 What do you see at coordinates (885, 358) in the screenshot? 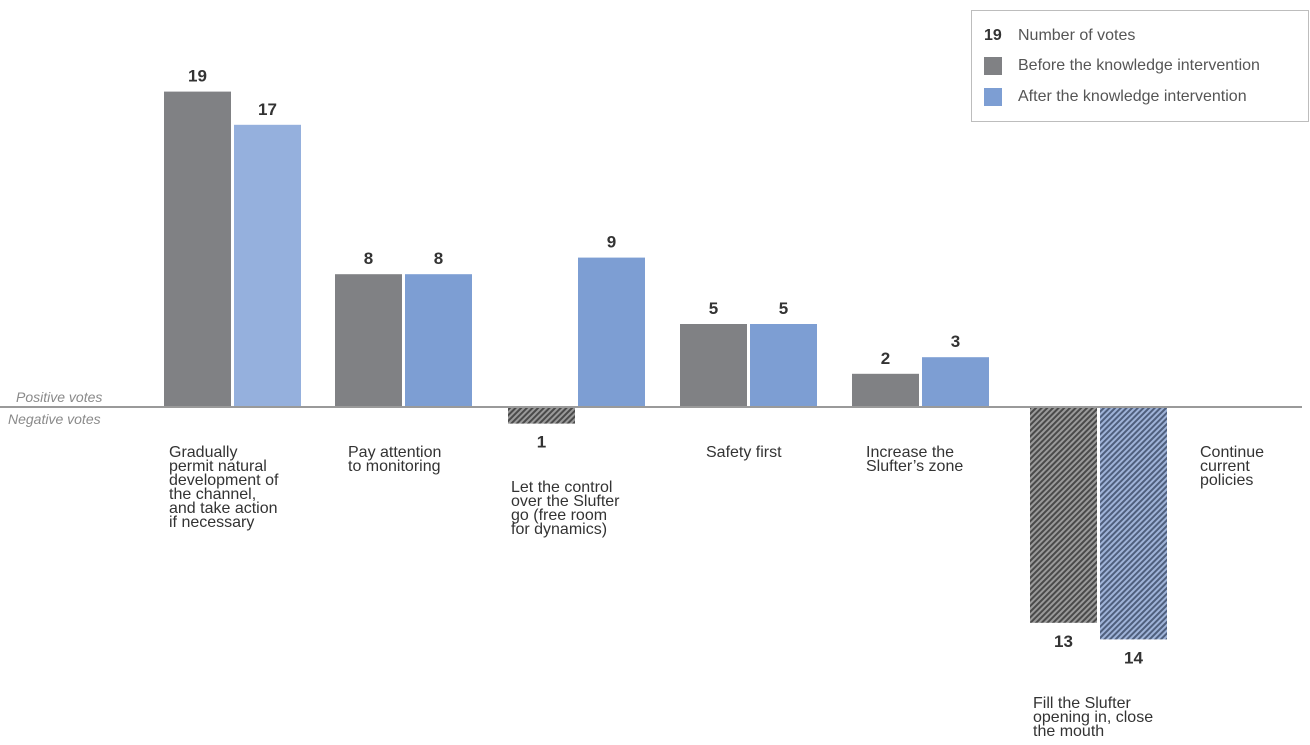
I see `value-label-before-4: 2` at bounding box center [885, 358].